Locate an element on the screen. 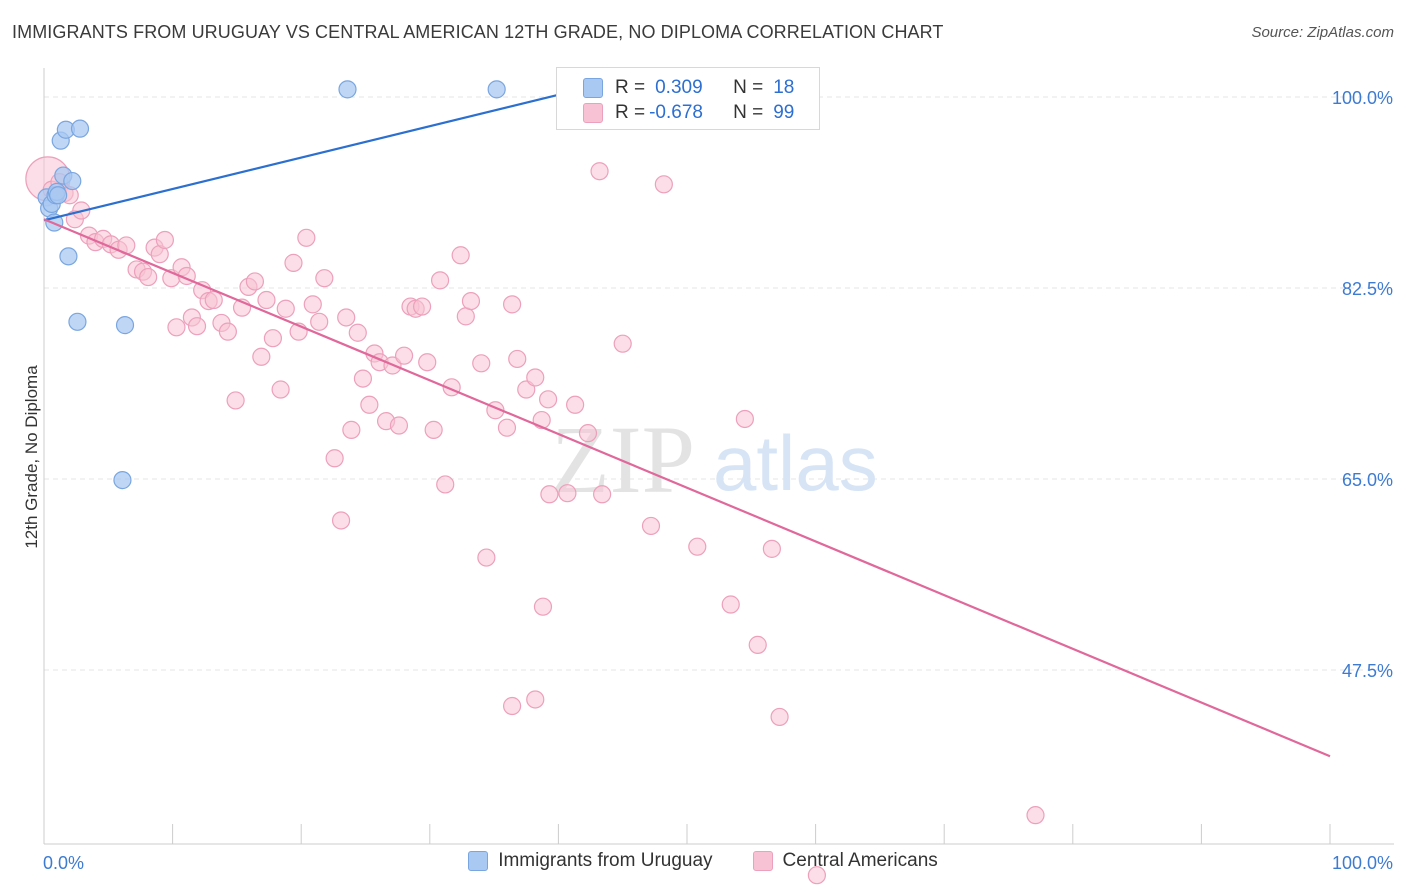  stats-n-value: 99 is located at coordinates (784, 112).